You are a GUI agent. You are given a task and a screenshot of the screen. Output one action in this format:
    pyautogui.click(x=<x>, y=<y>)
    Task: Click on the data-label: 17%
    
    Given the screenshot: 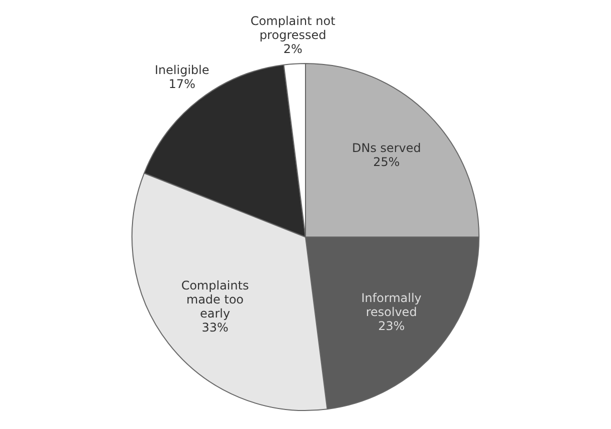 What is the action you would take?
    pyautogui.click(x=182, y=83)
    